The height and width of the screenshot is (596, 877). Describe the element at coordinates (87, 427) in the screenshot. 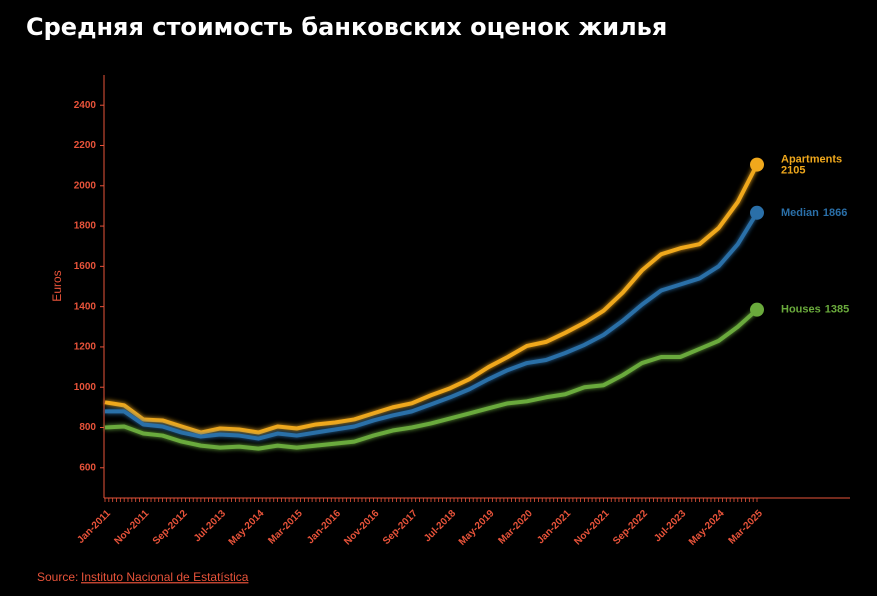

I see `y-tick-label: 800` at that location.